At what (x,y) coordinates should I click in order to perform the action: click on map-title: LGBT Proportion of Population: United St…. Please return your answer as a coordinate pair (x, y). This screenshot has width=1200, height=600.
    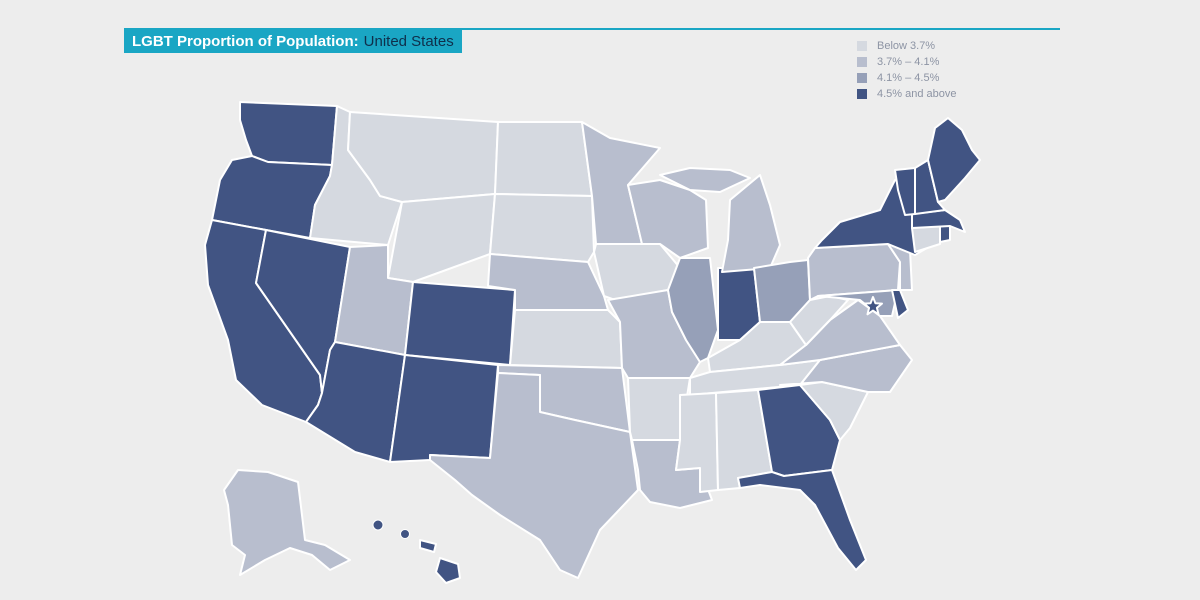
    Looking at the image, I should click on (293, 41).